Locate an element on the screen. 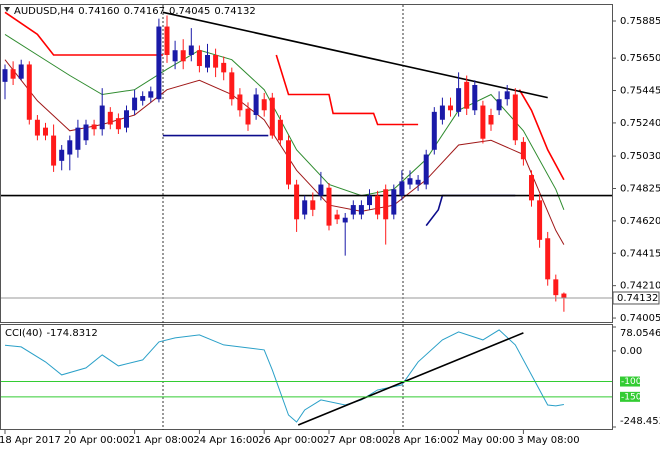 This screenshot has height=450, width=660. current-price-label: 0.74132 is located at coordinates (637, 298).